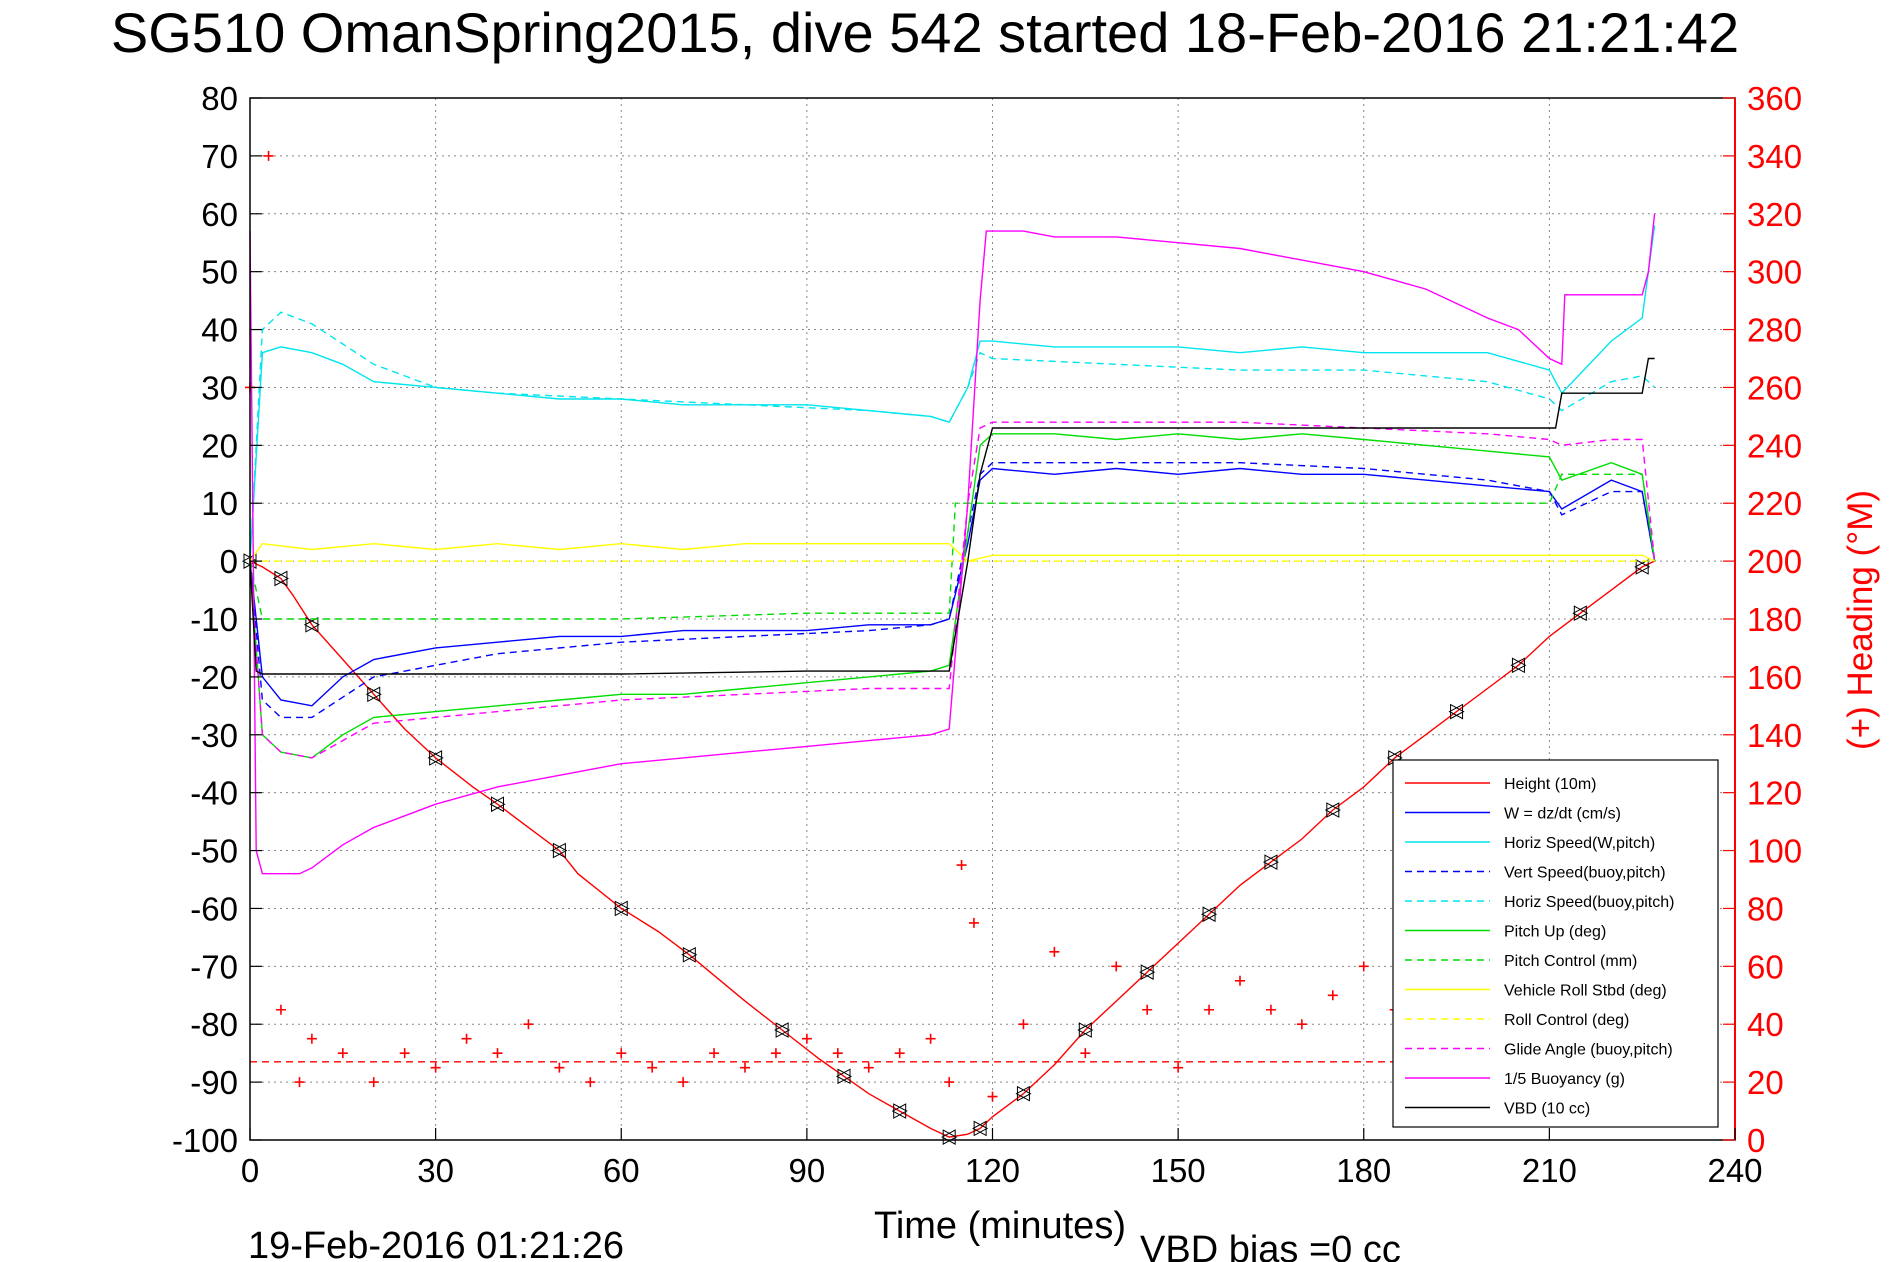 The image size is (1891, 1262). What do you see at coordinates (219, 445) in the screenshot?
I see `y-tick-label: 20` at bounding box center [219, 445].